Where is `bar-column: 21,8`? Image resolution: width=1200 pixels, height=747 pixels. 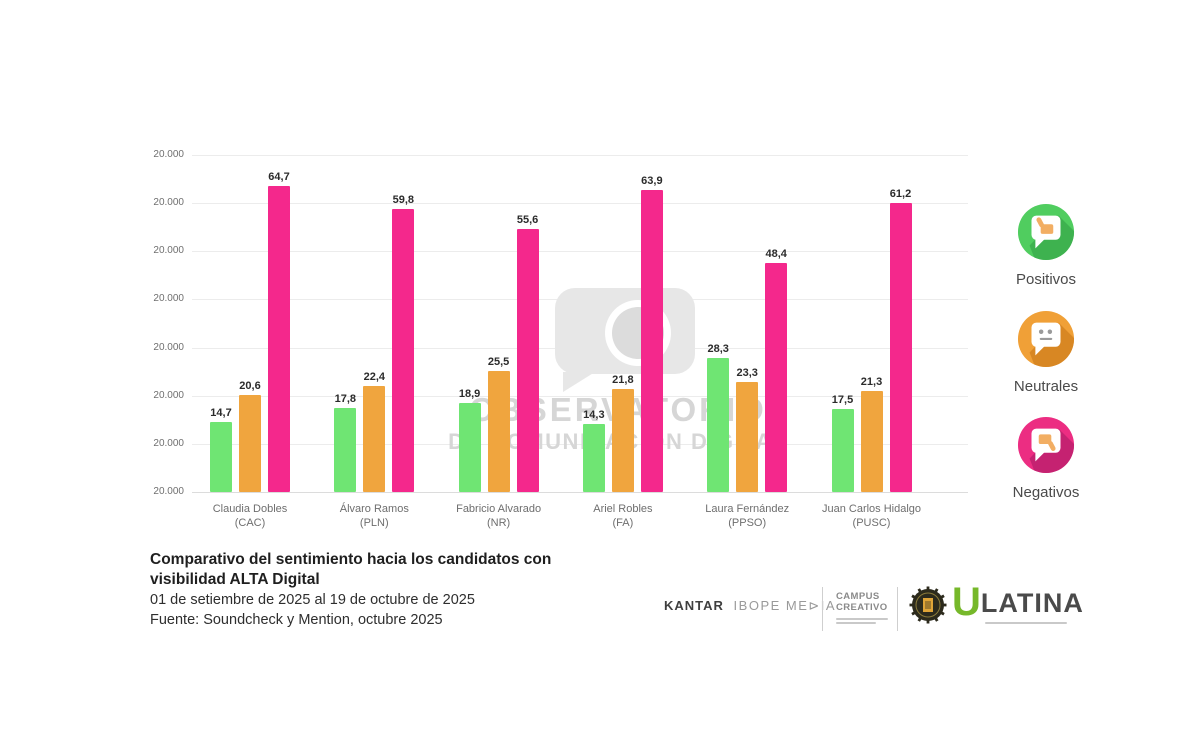 bar-column: 21,8 is located at coordinates (622, 432).